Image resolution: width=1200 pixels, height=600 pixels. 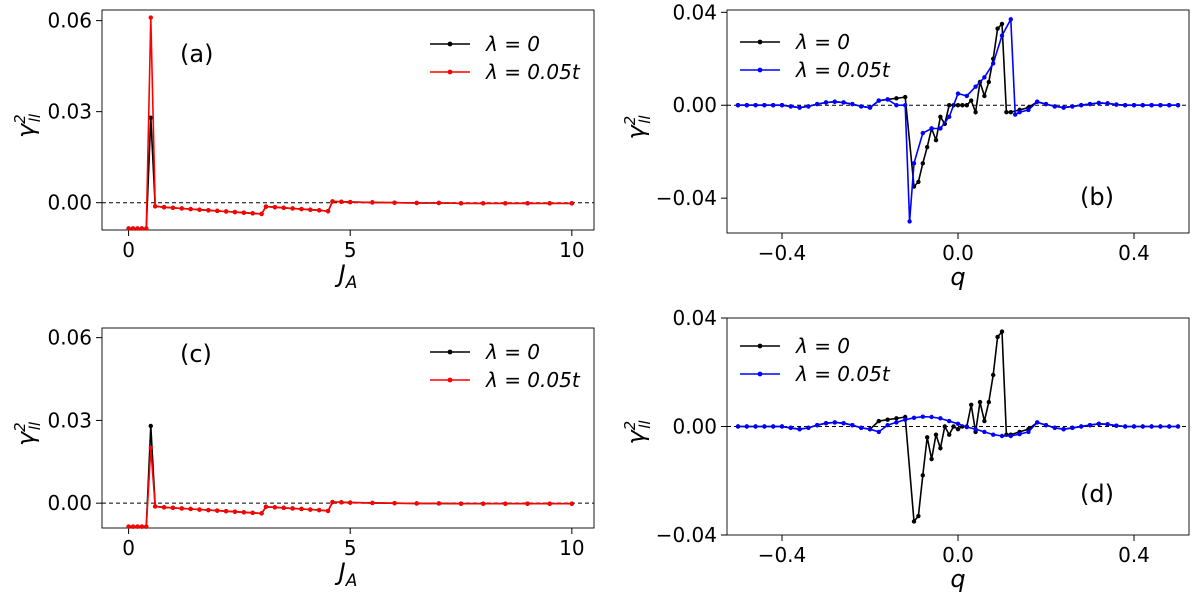 What do you see at coordinates (1097, 197) in the screenshot?
I see `panel-label: (b)` at bounding box center [1097, 197].